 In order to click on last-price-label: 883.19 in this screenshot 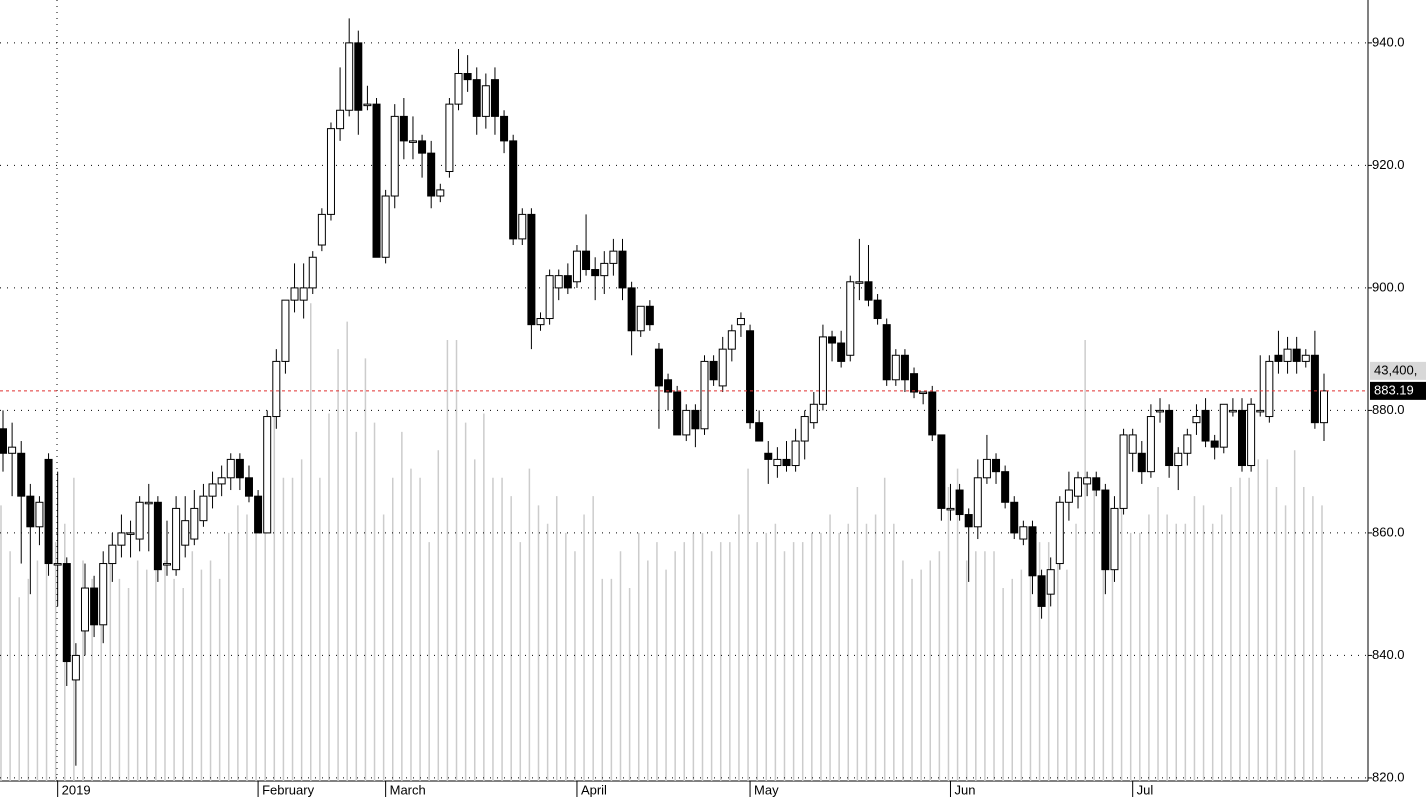, I will do `click(1394, 389)`.